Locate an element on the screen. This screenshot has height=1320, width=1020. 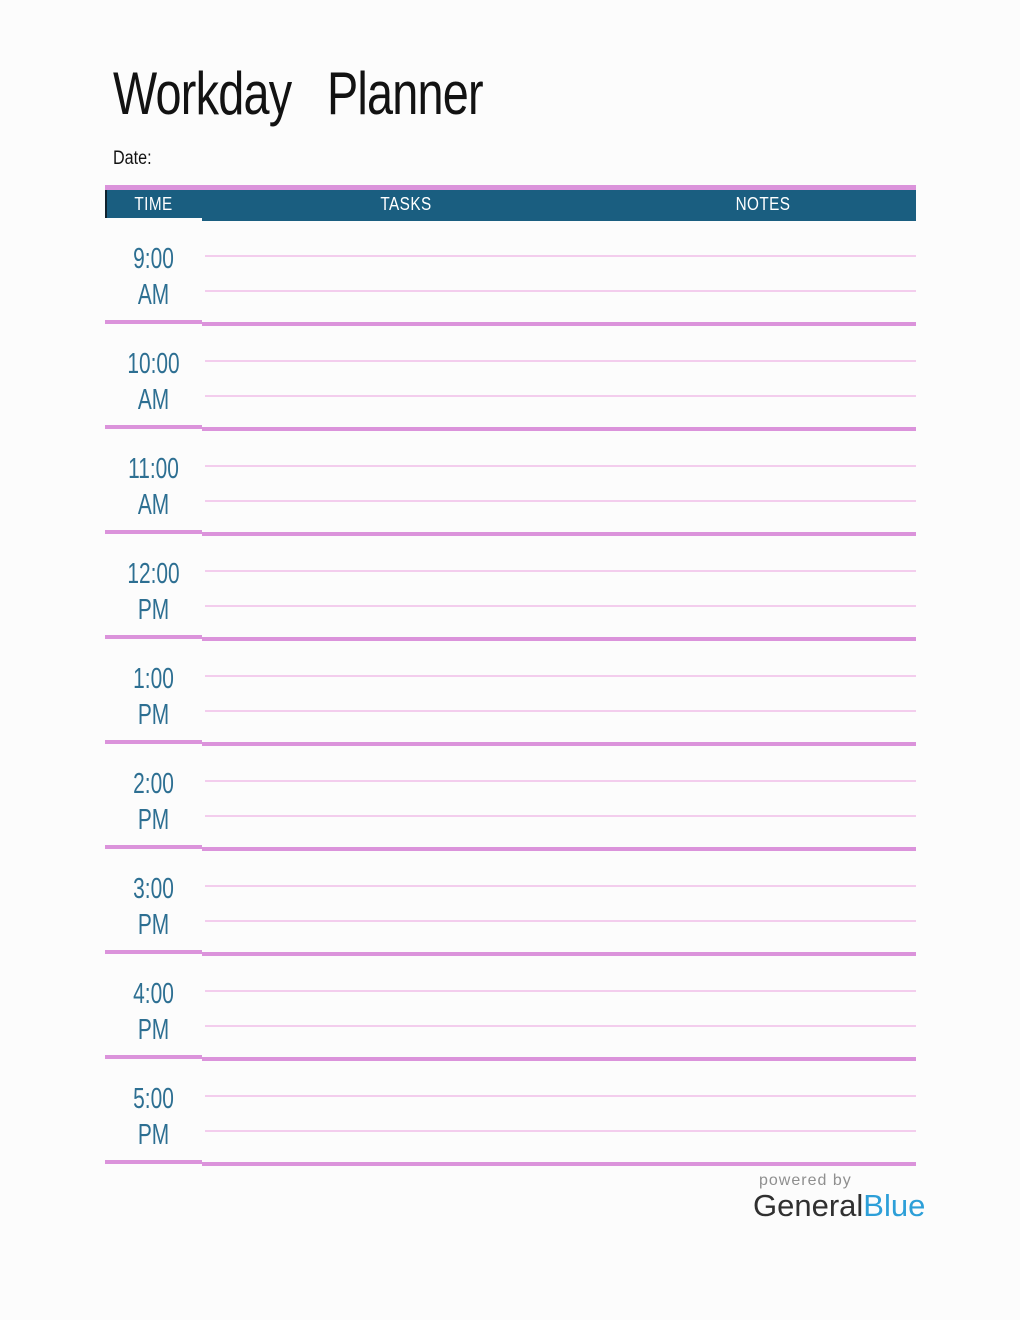
time-value: 4:00 is located at coordinates (153, 994).